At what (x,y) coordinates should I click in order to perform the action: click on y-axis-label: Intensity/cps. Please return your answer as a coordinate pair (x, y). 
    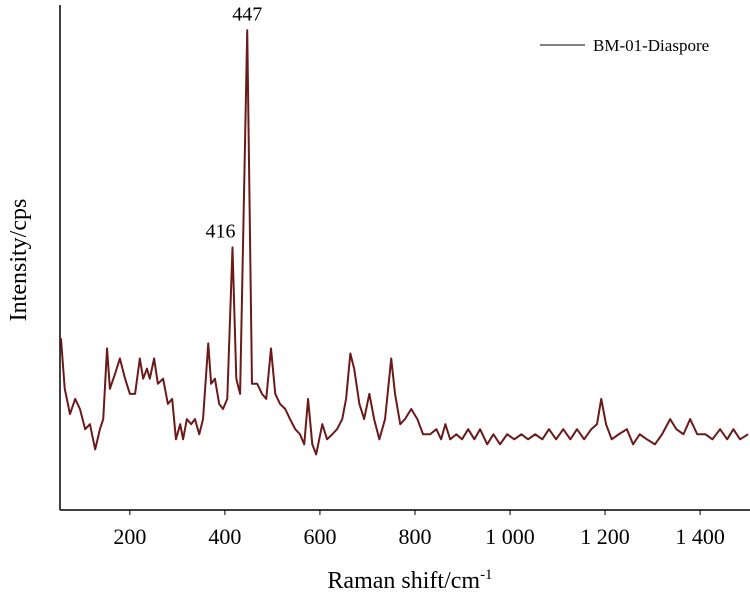
    Looking at the image, I should click on (19, 260).